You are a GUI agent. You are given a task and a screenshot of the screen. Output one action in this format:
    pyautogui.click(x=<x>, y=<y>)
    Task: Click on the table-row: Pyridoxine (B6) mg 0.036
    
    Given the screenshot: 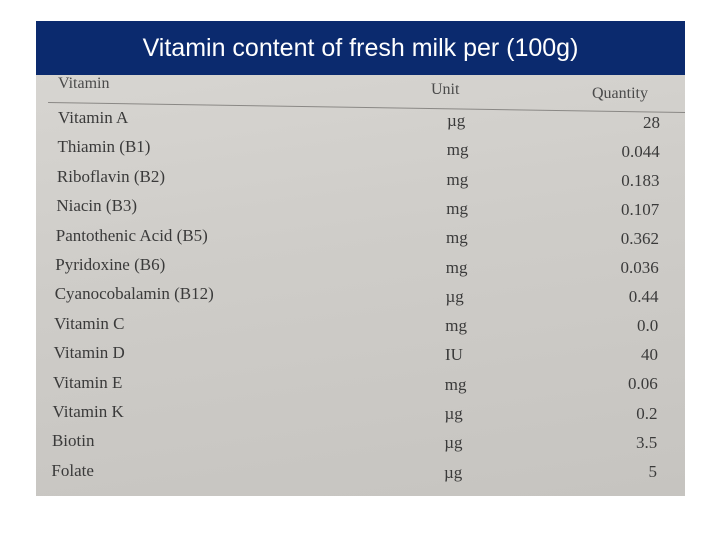 What is the action you would take?
    pyautogui.click(x=358, y=269)
    